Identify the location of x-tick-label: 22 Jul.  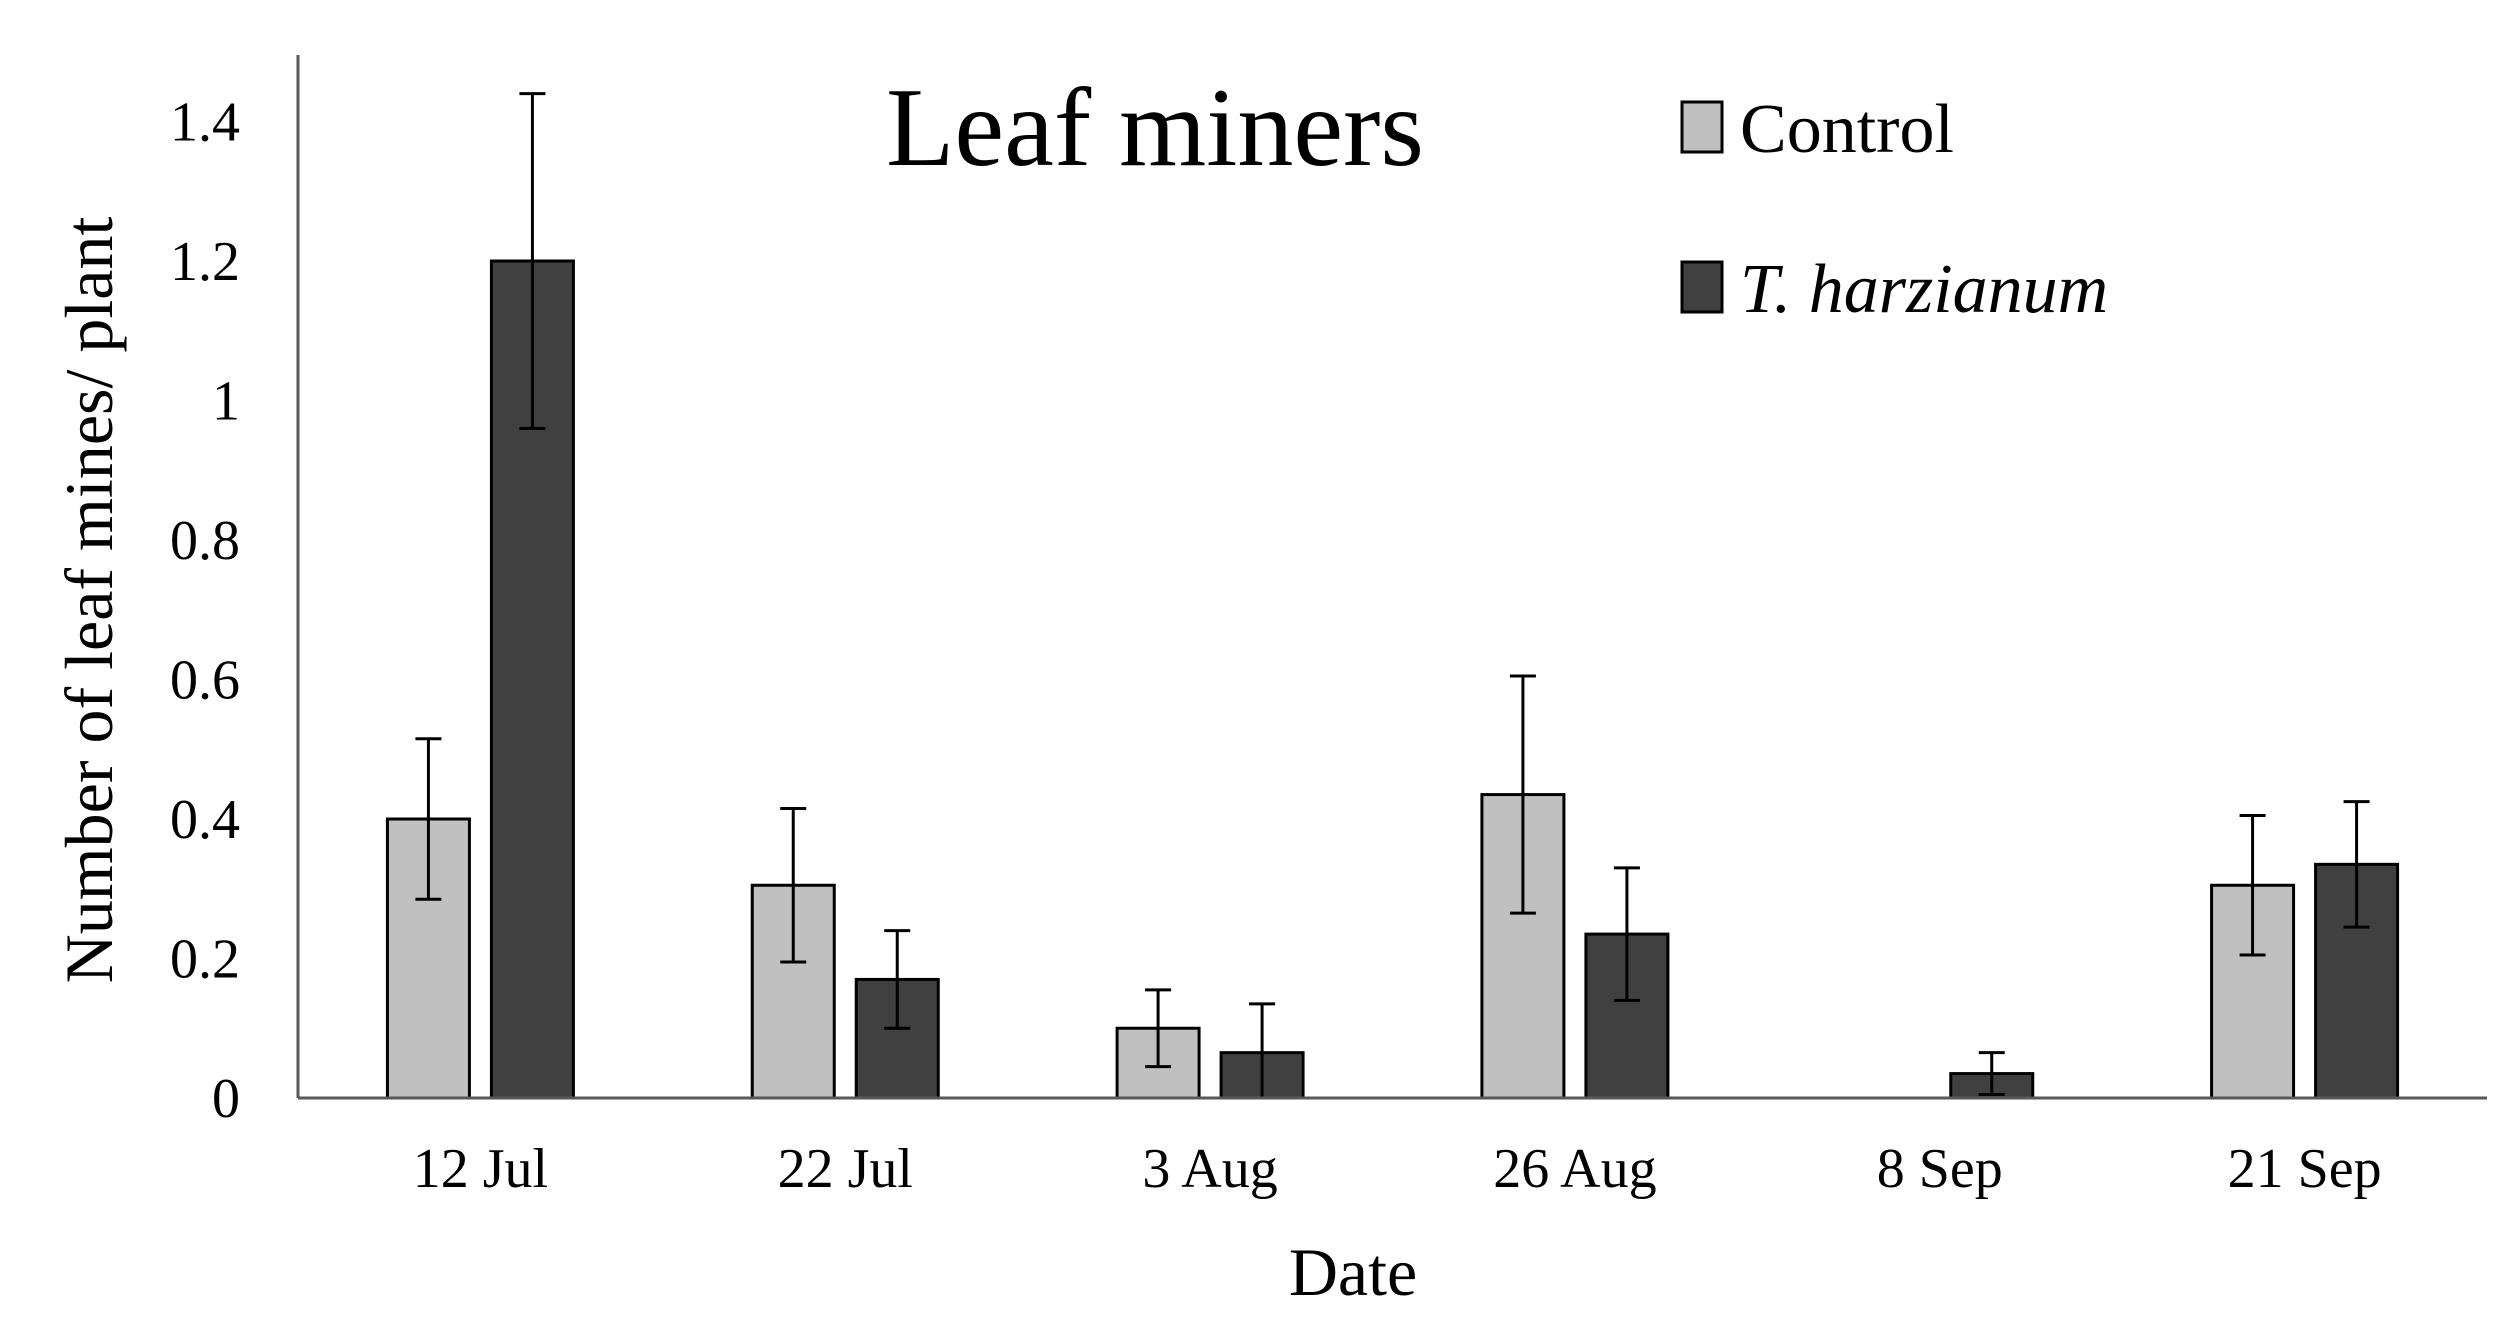
(845, 1169).